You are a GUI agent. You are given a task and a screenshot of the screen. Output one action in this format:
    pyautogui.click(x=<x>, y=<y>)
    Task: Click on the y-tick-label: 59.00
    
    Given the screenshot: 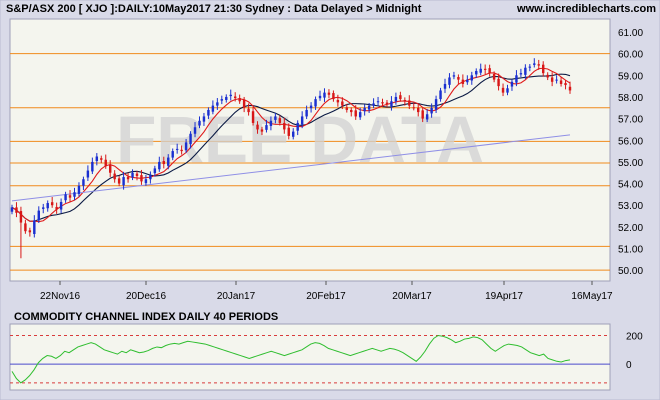 What is the action you would take?
    pyautogui.click(x=630, y=76)
    